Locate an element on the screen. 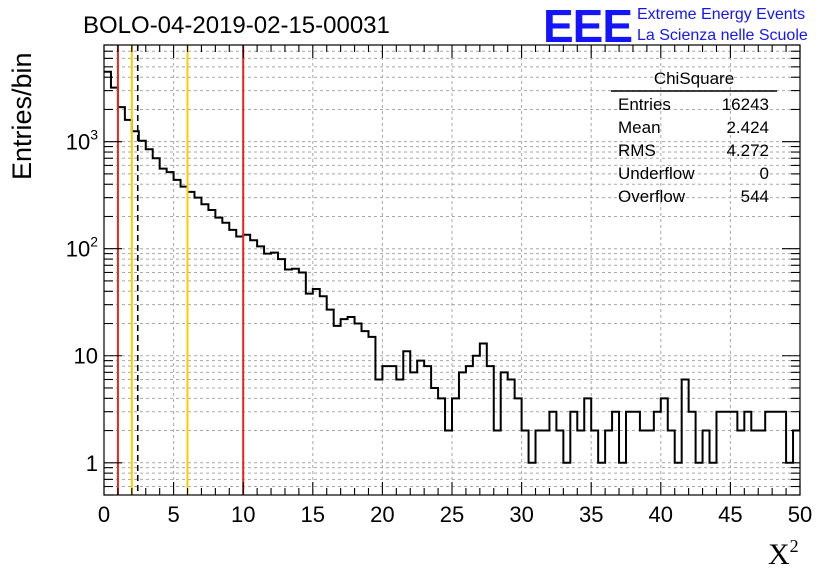 This screenshot has width=836, height=572. x-tick-label-20: 20 is located at coordinates (382, 514).